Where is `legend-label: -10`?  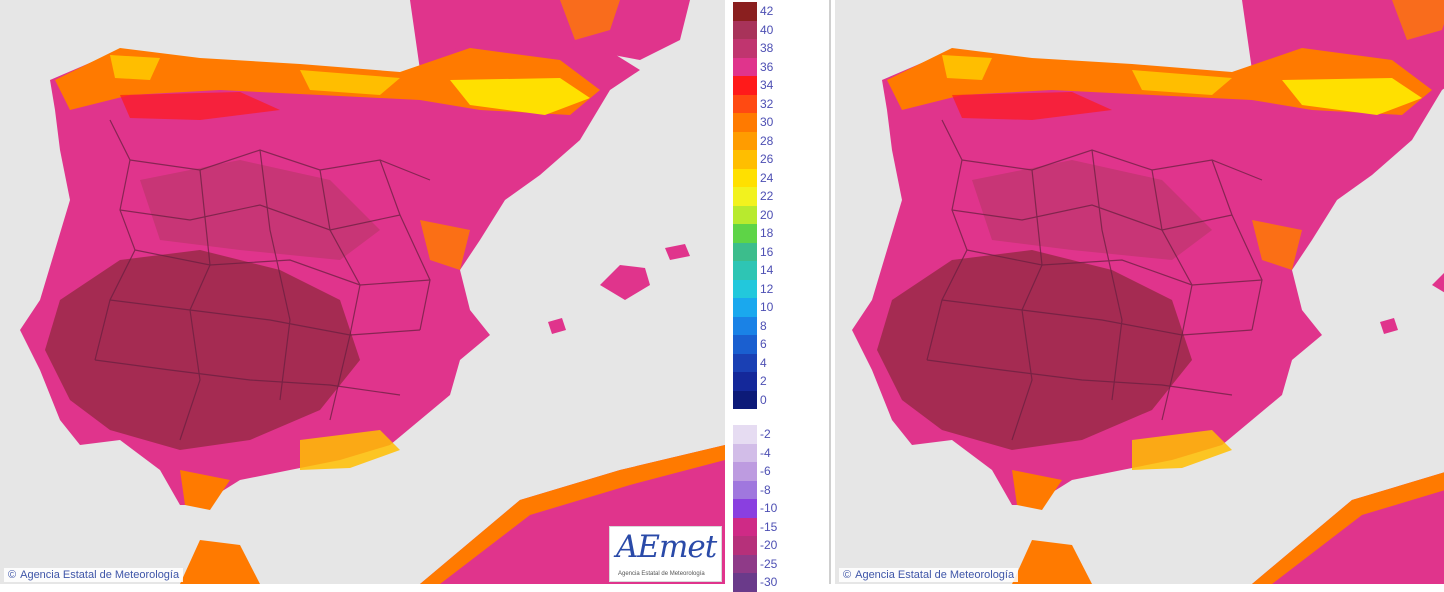 legend-label: -10 is located at coordinates (769, 508).